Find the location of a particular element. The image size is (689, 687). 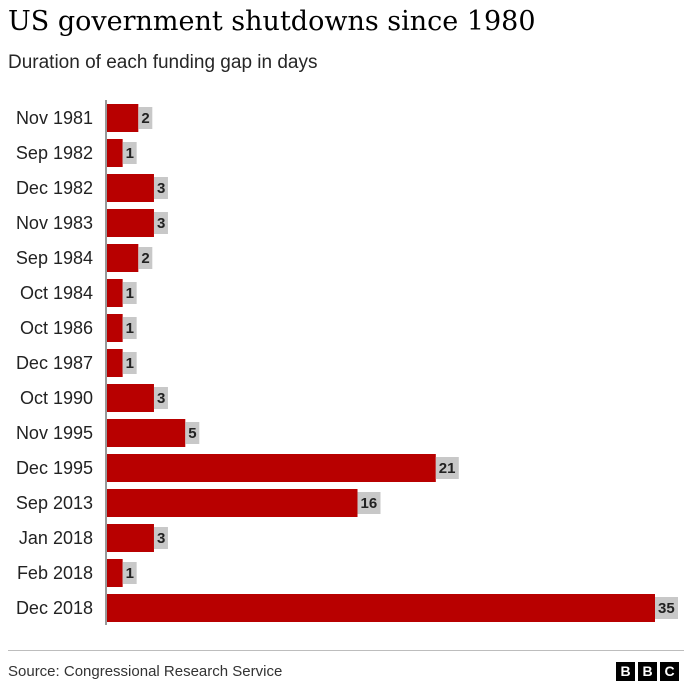

value-label: 16 is located at coordinates (369, 503).